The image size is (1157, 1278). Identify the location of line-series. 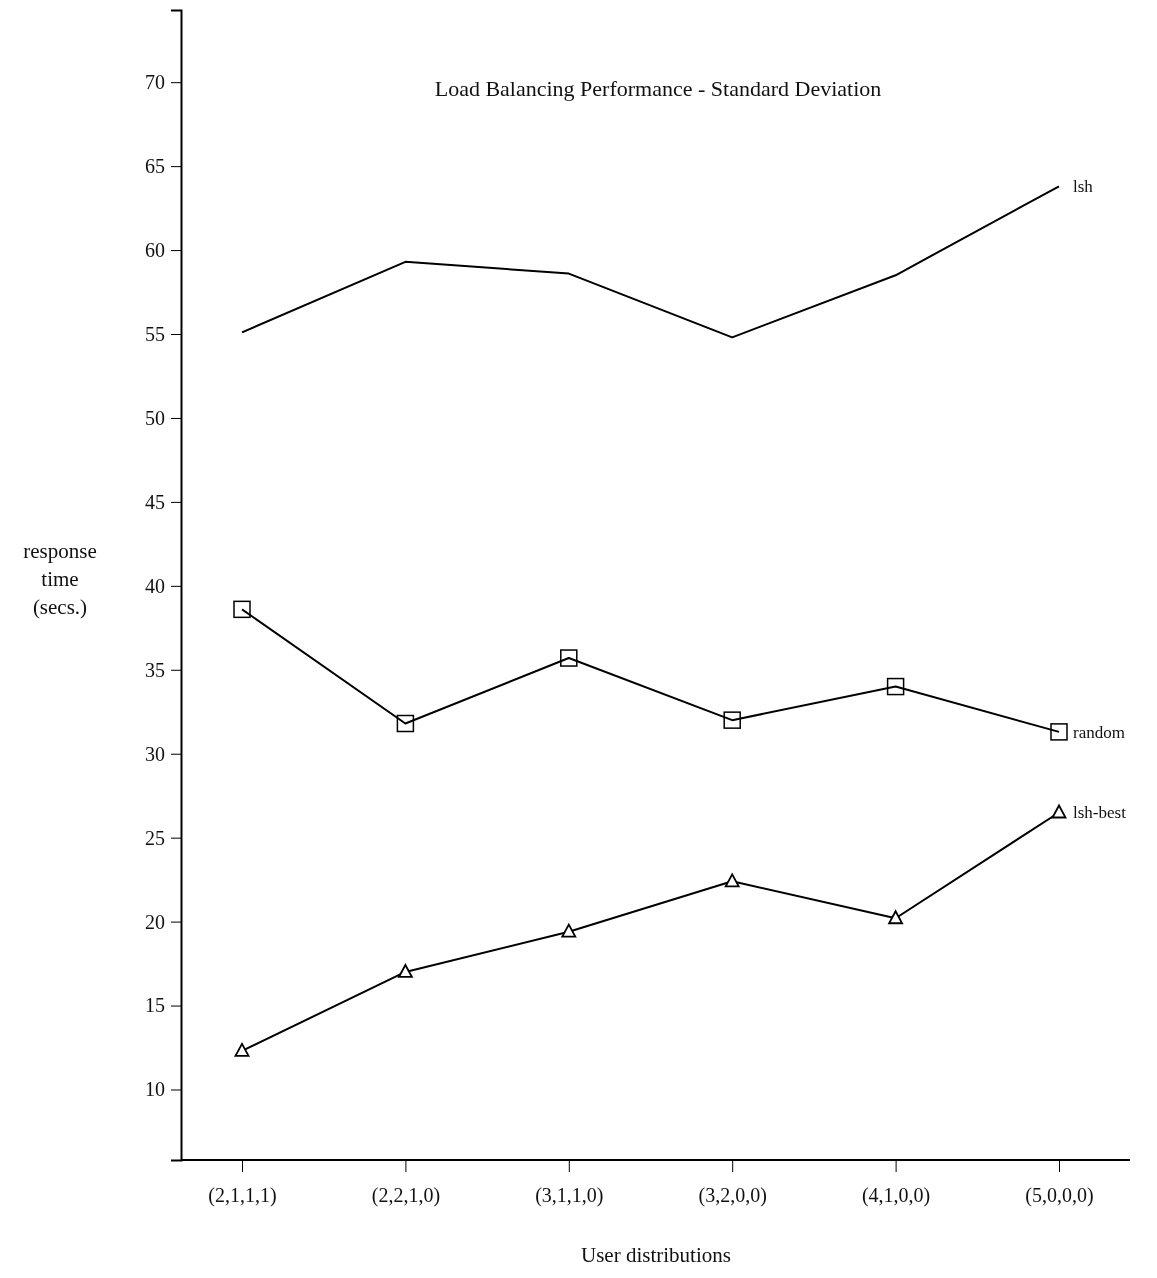
(650, 262).